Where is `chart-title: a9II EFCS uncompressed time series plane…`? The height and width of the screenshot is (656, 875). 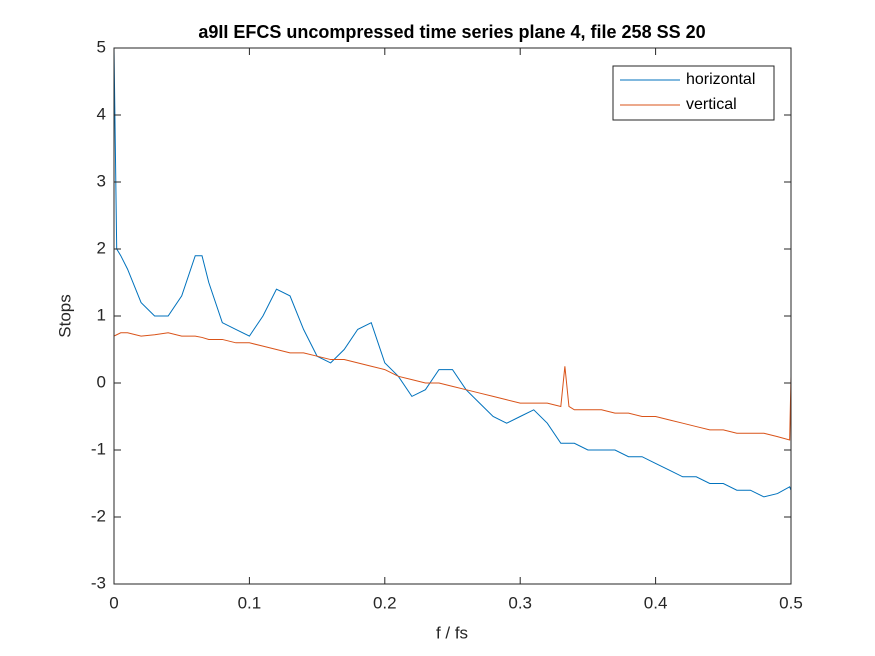
chart-title: a9II EFCS uncompressed time series plane… is located at coordinates (451, 32).